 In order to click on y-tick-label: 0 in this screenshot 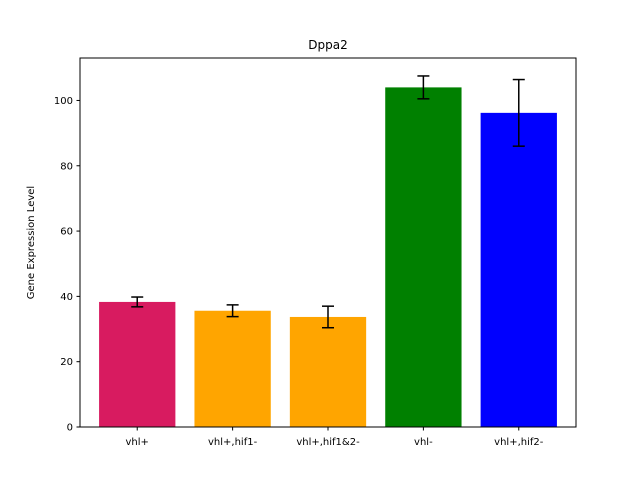, I will do `click(70, 428)`.